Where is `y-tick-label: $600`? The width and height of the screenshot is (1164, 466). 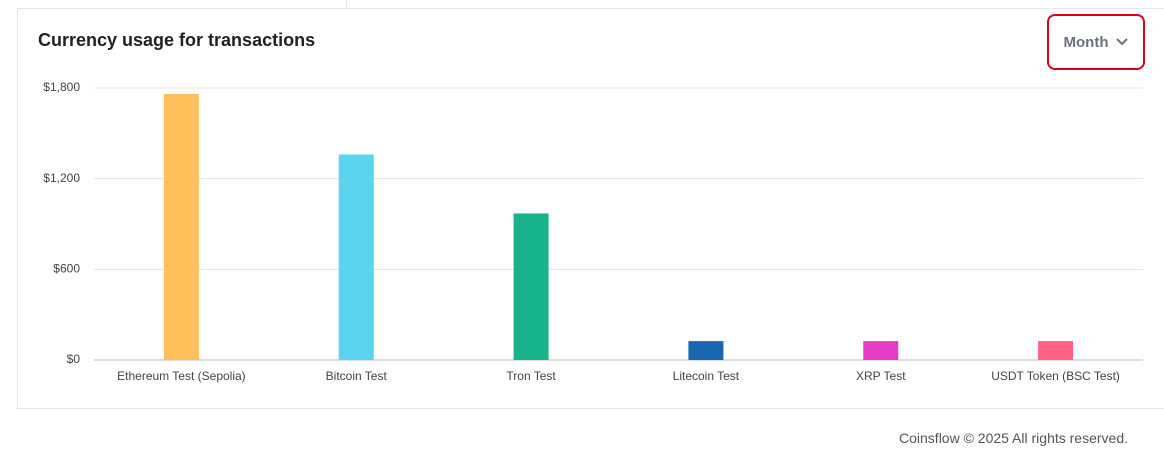 y-tick-label: $600 is located at coordinates (66, 269).